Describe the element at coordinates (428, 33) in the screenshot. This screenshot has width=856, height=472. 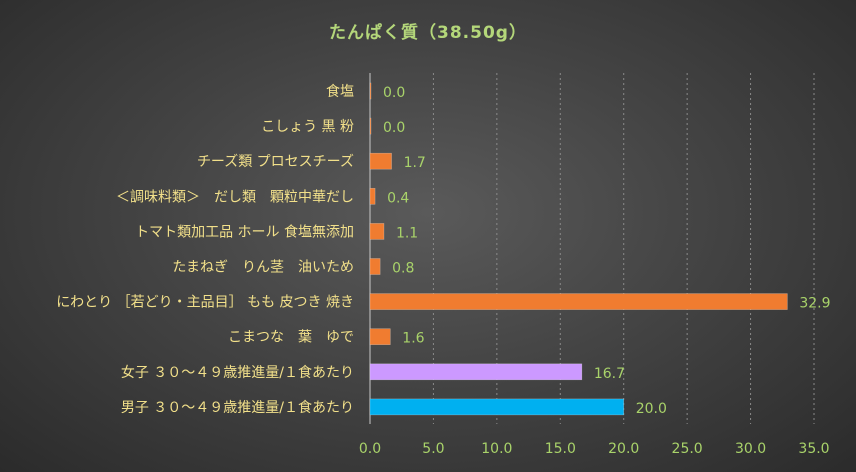
I see `chart-title: たんぱく質（38.50g）` at that location.